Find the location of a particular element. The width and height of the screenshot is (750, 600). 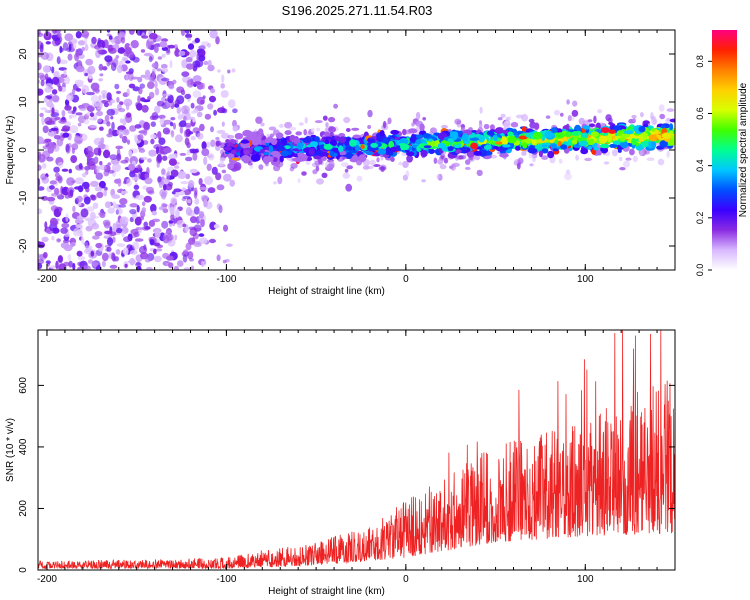

snr-xtick-label: 0 is located at coordinates (406, 579).